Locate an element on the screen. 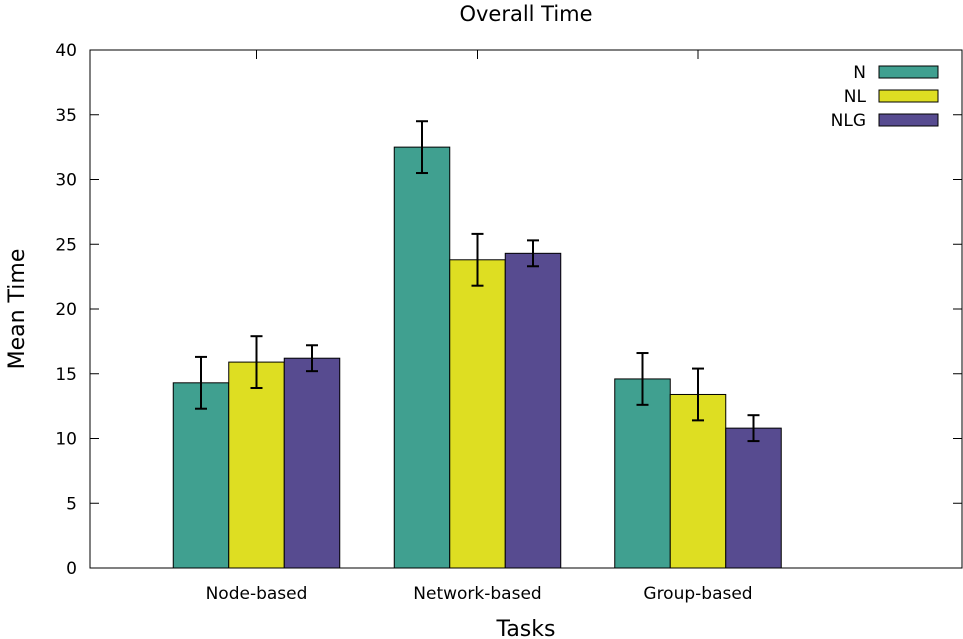  bar-nlg-network-based is located at coordinates (533, 410).